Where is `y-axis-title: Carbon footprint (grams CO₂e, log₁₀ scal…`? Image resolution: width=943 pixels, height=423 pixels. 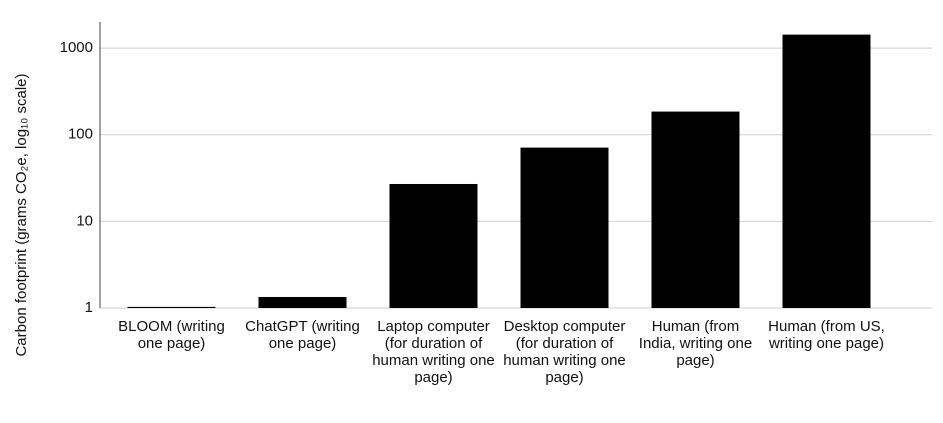 y-axis-title: Carbon footprint (grams CO₂e, log₁₀ scal… is located at coordinates (21, 214).